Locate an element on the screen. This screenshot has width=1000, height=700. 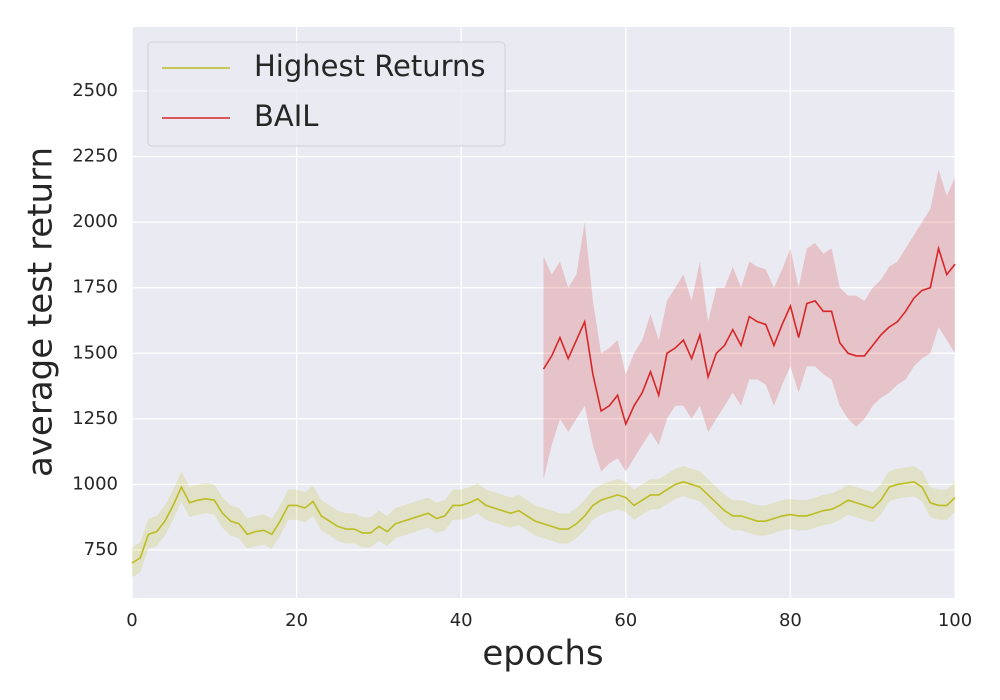
x-tick-label: 40 is located at coordinates (461, 620).